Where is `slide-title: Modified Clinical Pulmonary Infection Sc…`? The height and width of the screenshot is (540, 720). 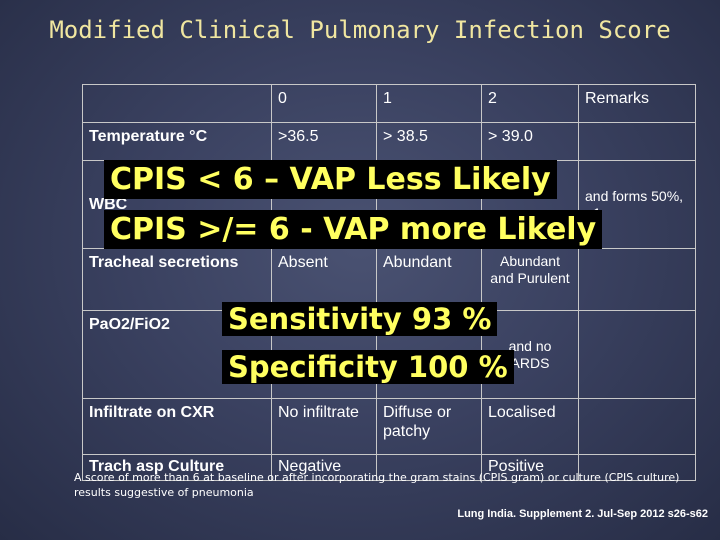 slide-title: Modified Clinical Pulmonary Infection Sc… is located at coordinates (360, 30).